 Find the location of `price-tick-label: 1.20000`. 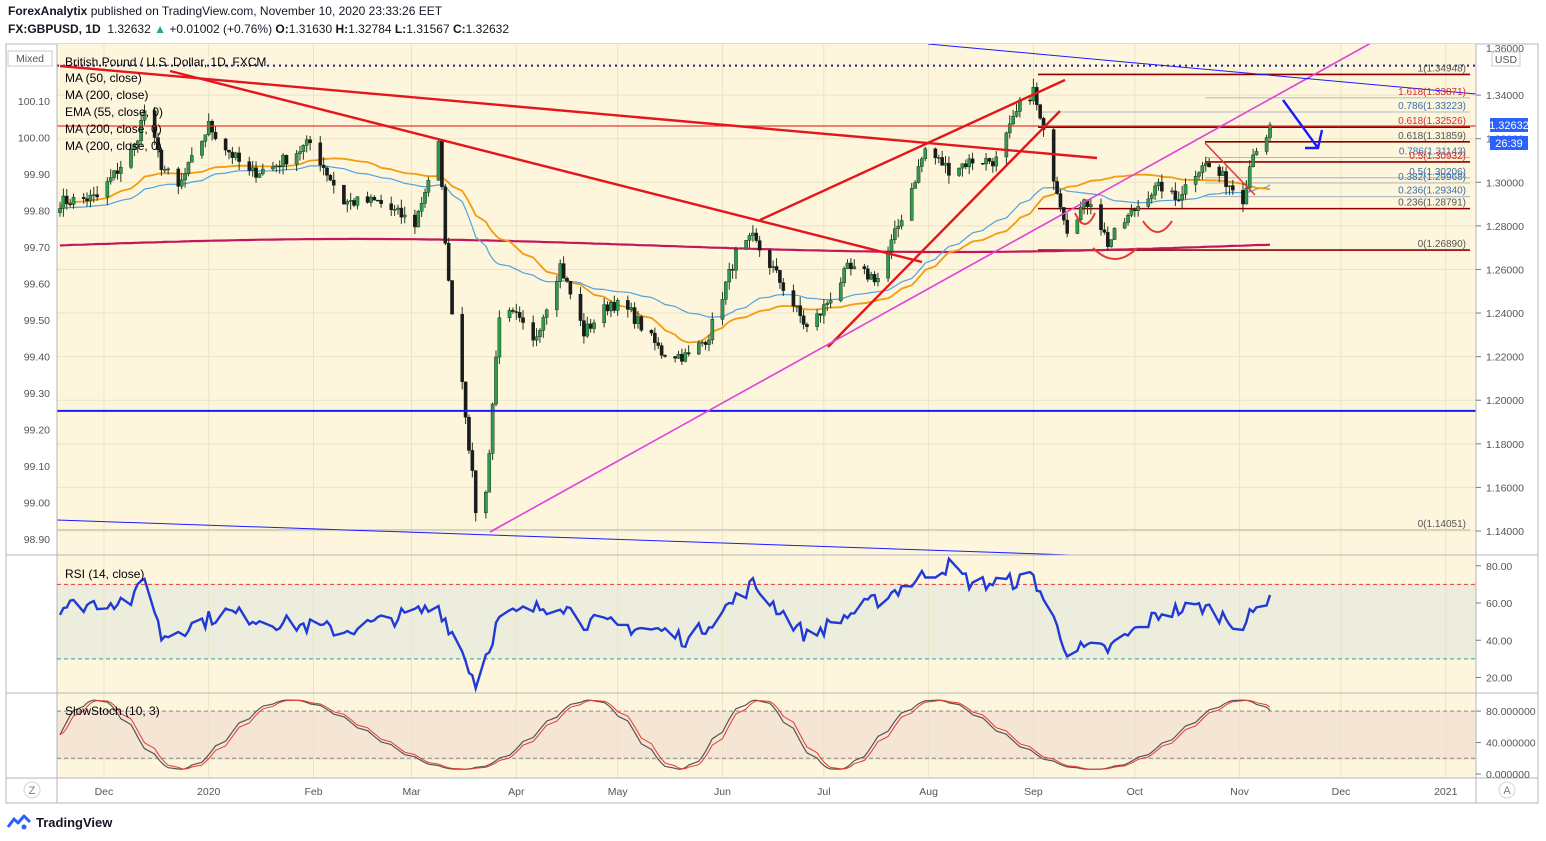

price-tick-label: 1.20000 is located at coordinates (1505, 401).